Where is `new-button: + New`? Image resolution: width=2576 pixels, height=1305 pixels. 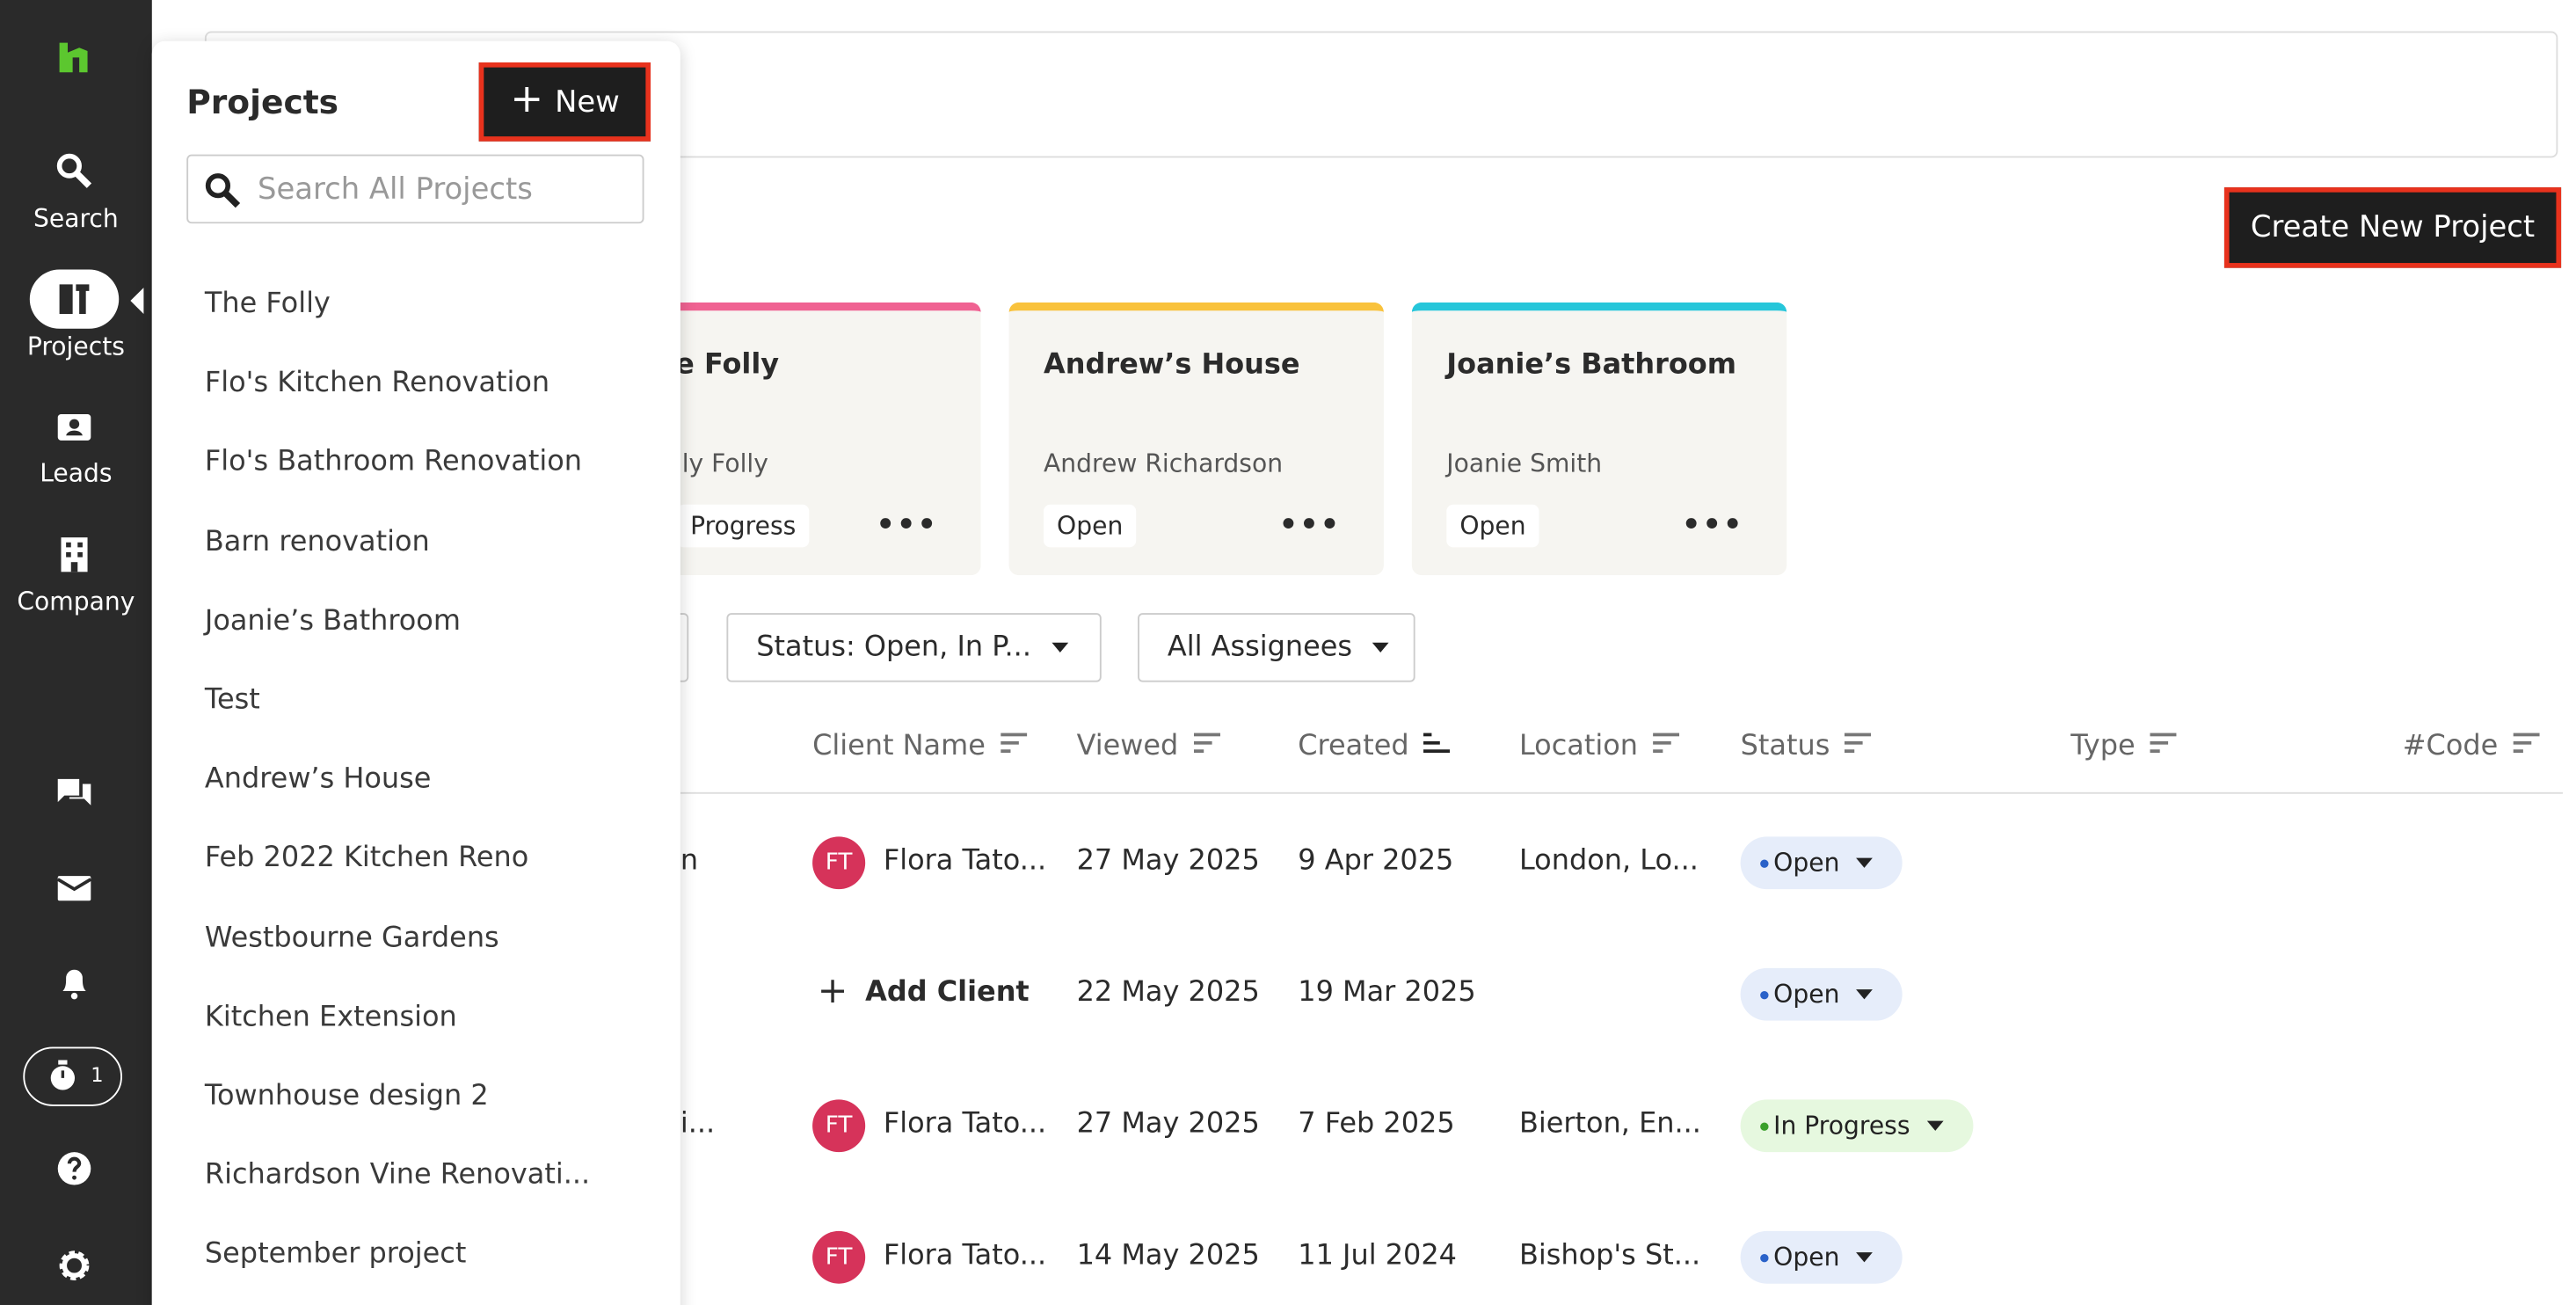 new-button: + New is located at coordinates (564, 102).